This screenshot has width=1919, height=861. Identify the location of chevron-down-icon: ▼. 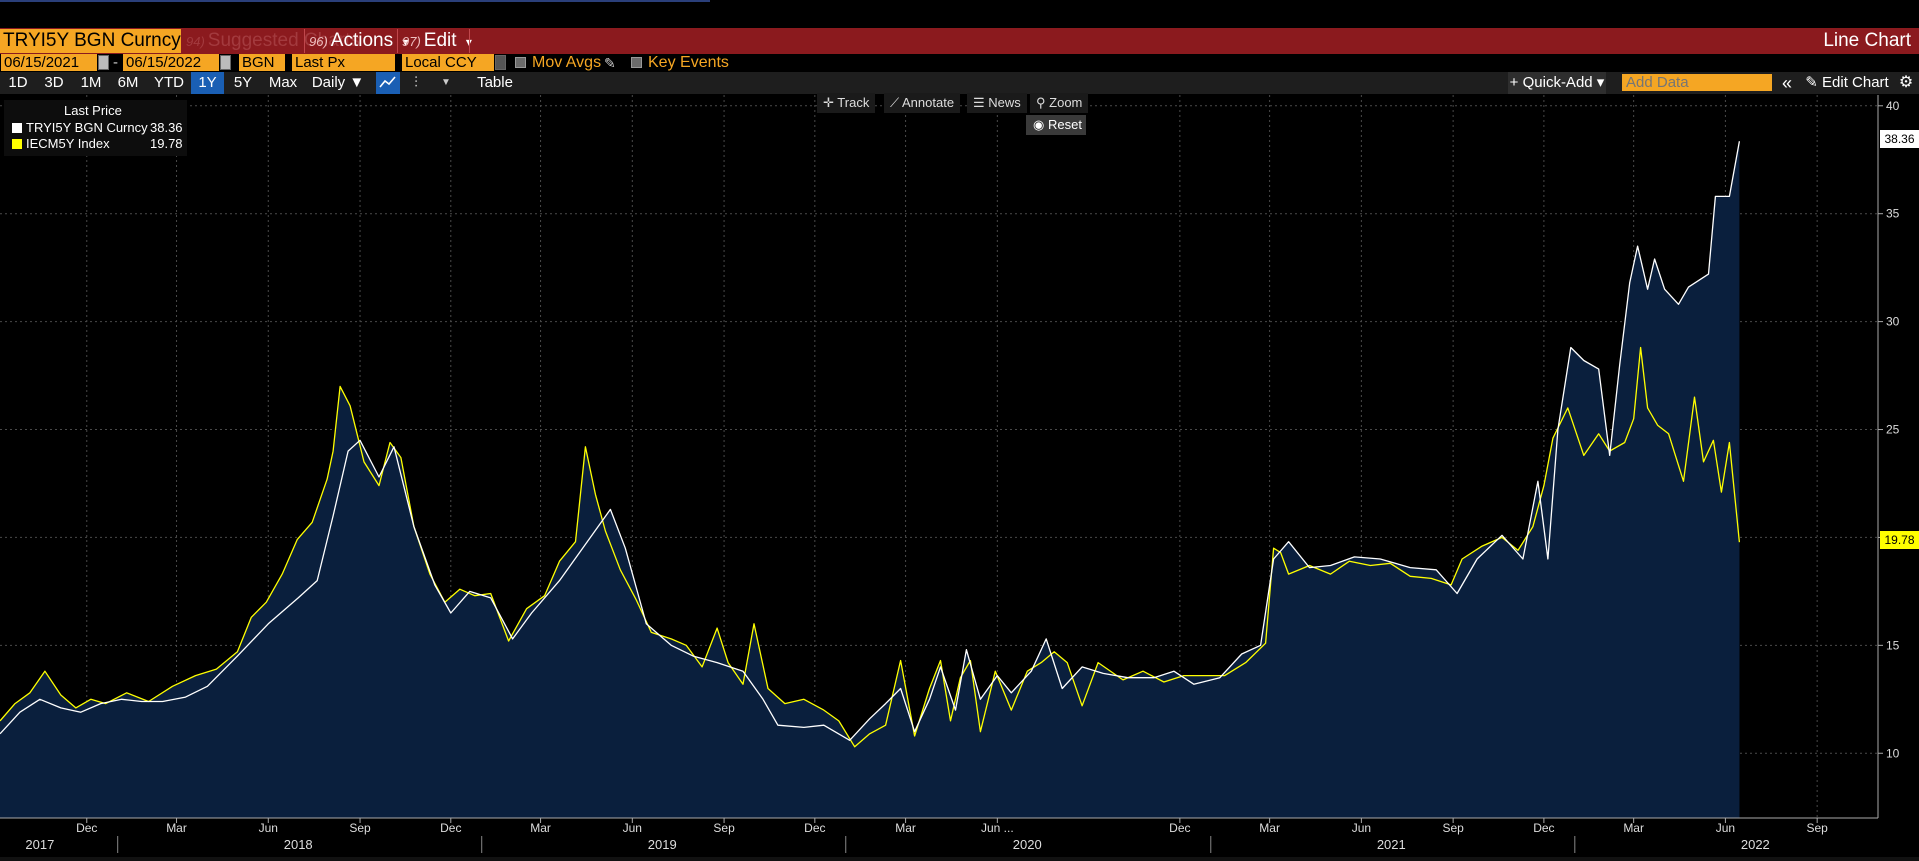
(446, 82).